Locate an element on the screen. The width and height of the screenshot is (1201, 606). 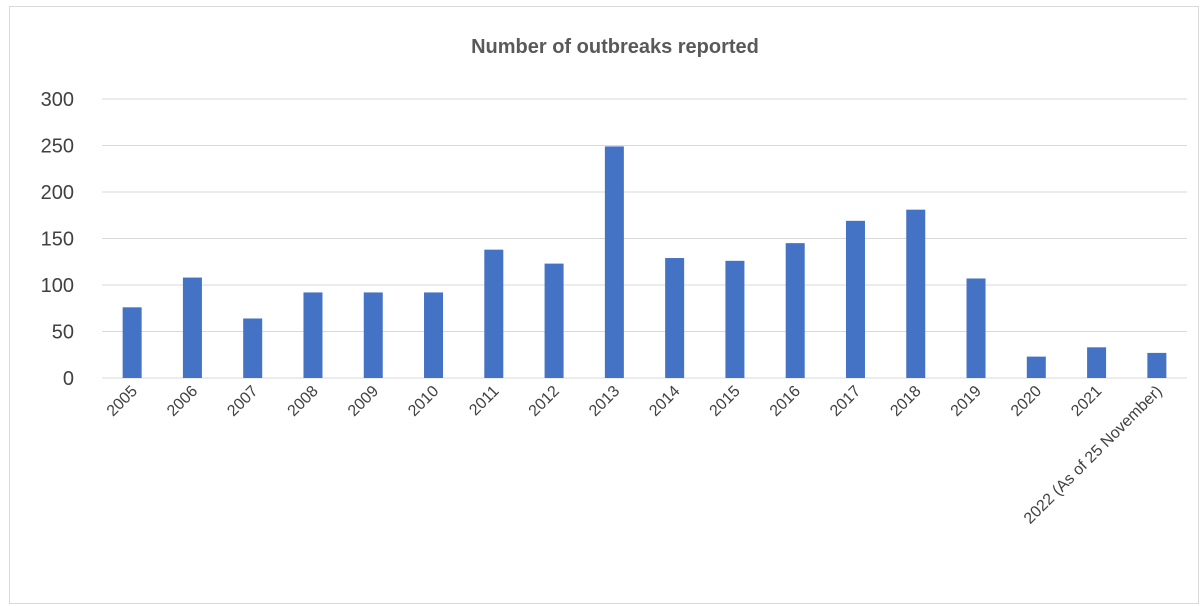
y-tick-label: 250 is located at coordinates (57, 147).